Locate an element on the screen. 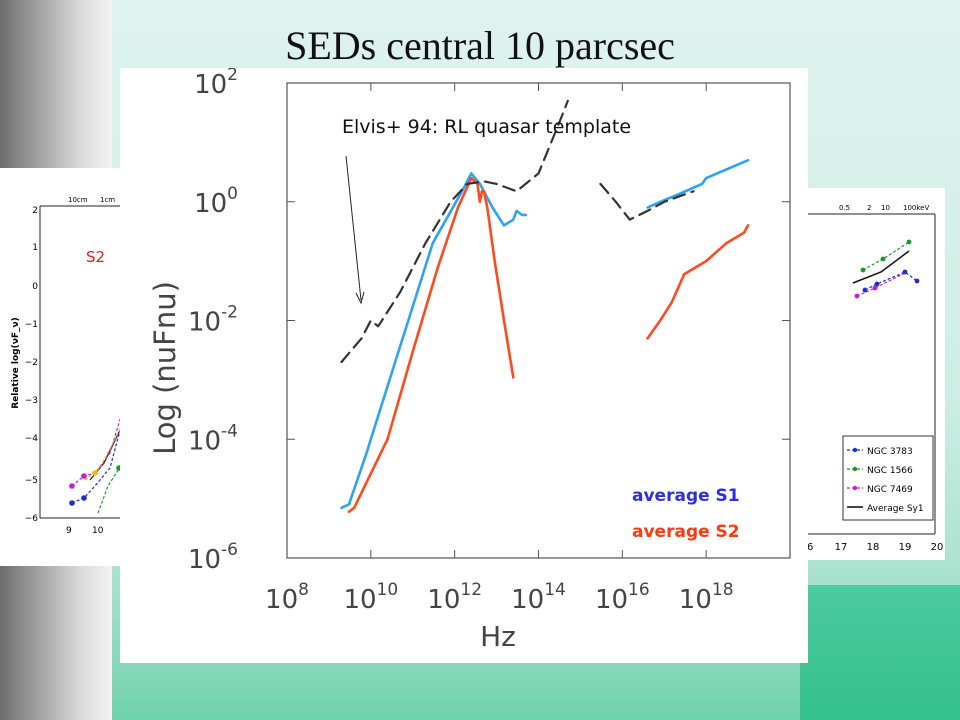 The width and height of the screenshot is (960, 720). right-xtick-20: 20 is located at coordinates (937, 547).